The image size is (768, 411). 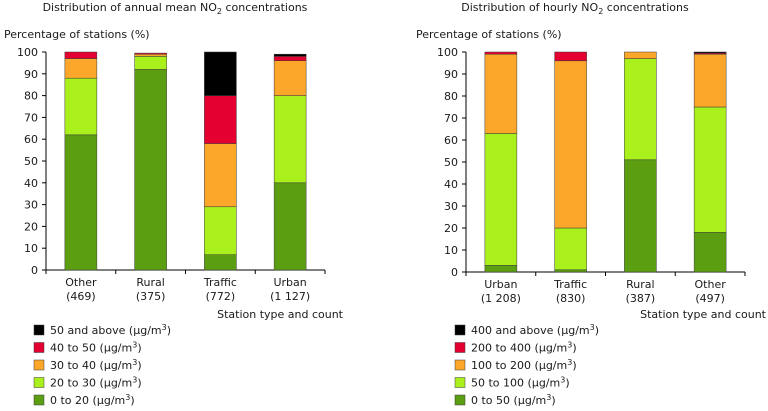 I want to click on legend-label: 200 to 400 (µg/m3), so click(x=524, y=348).